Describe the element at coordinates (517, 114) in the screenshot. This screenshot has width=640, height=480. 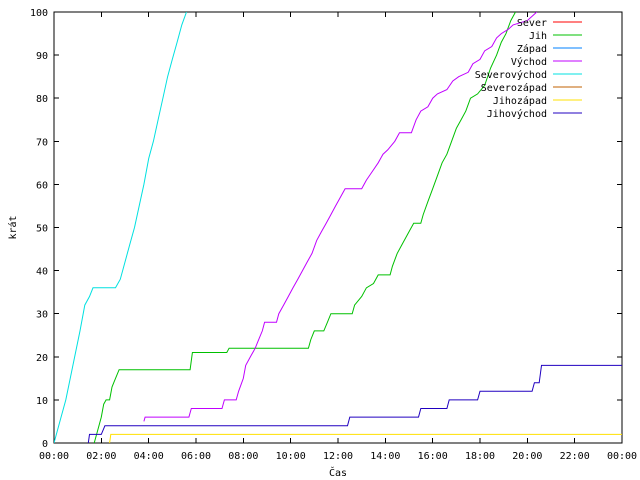
I see `legend-label: Jihovýchod` at that location.